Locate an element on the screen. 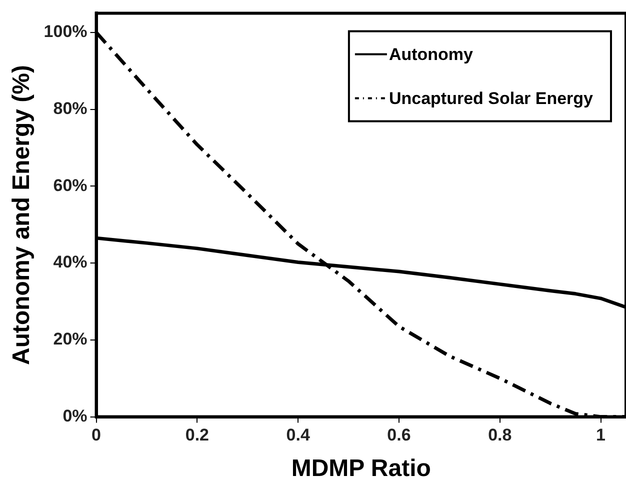 This screenshot has width=626, height=492. x-tick-label: 0 is located at coordinates (97, 435).